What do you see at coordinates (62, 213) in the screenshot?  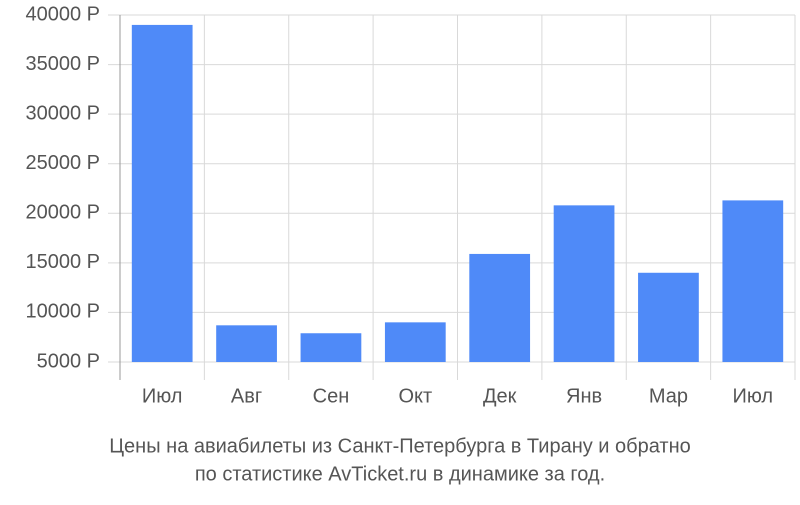 I see `y-tick-label: 20000 Р` at bounding box center [62, 213].